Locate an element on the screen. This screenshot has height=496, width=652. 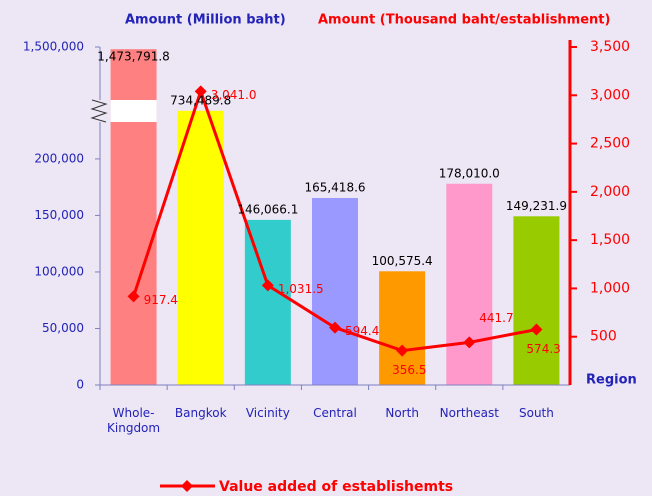
y-axis-title: Amount (Million baht) is located at coordinates (205, 20).